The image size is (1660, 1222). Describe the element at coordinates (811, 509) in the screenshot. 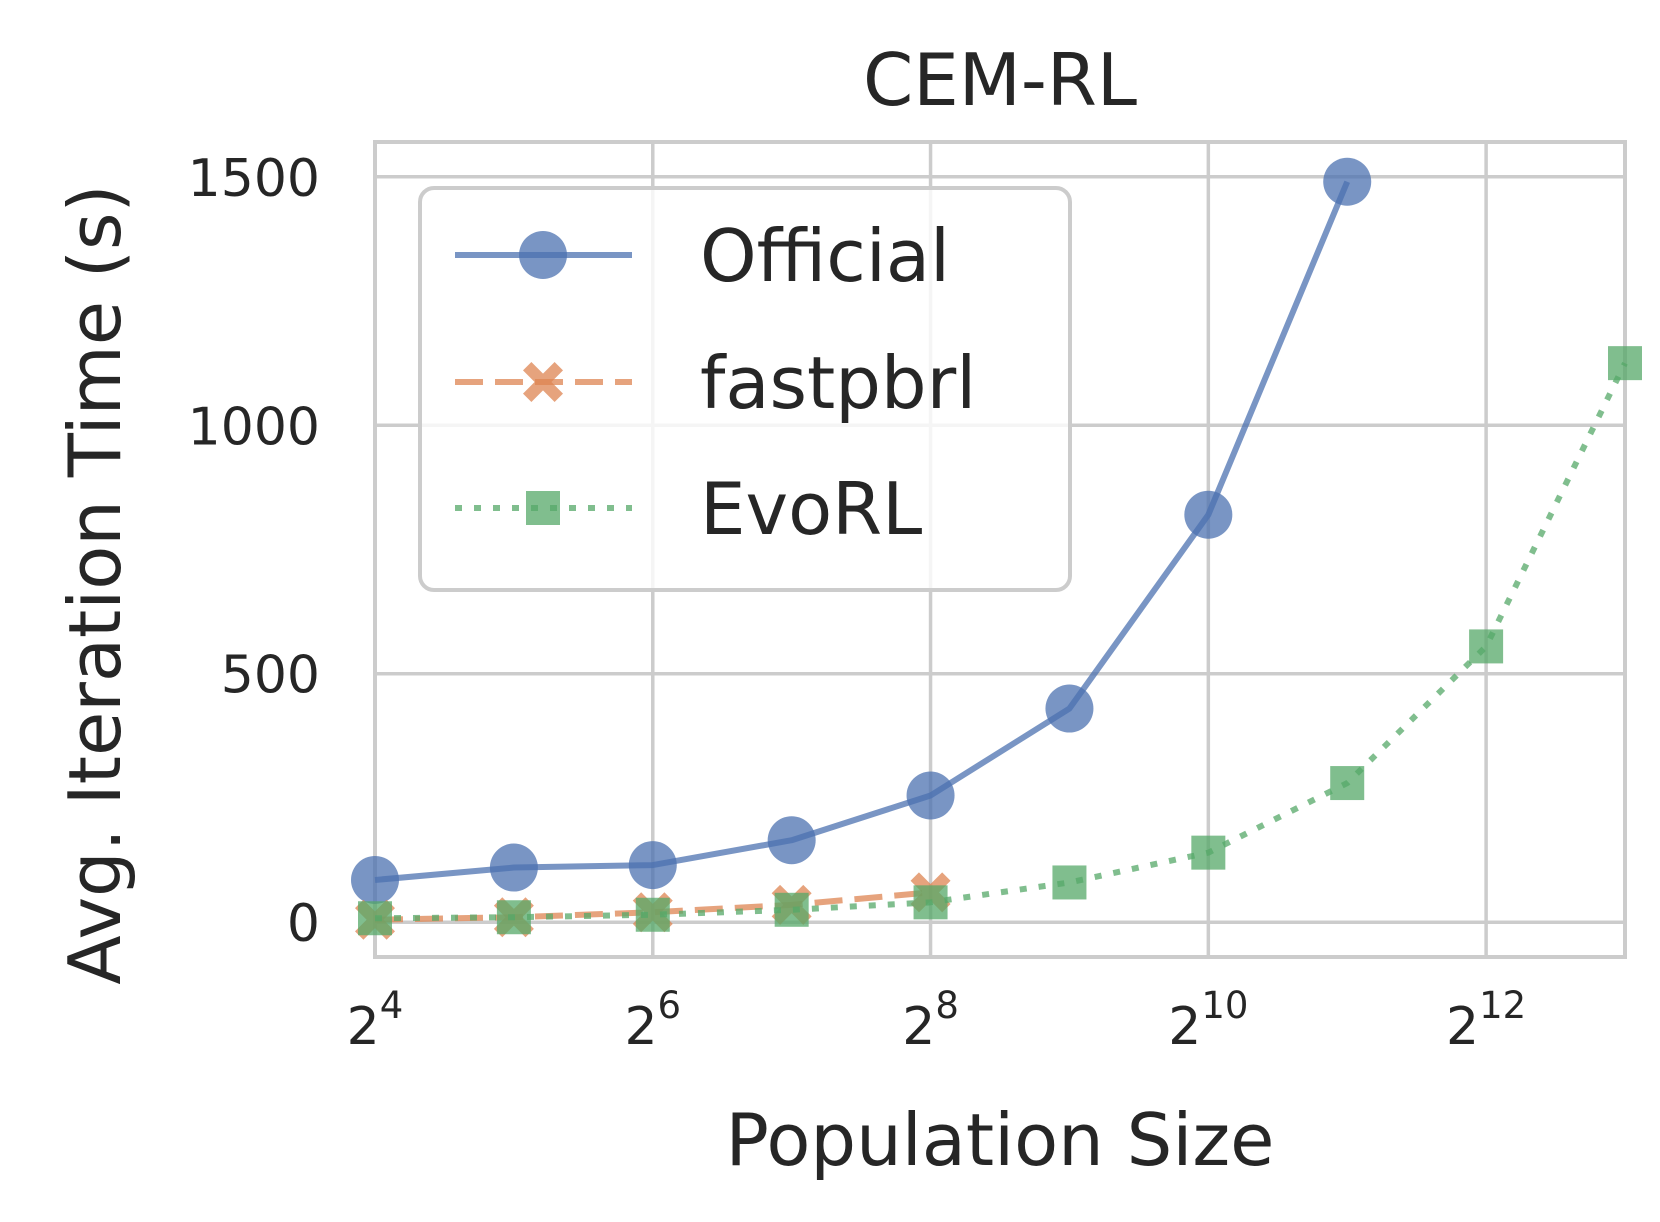

I see `legend-label: EvoRL` at that location.